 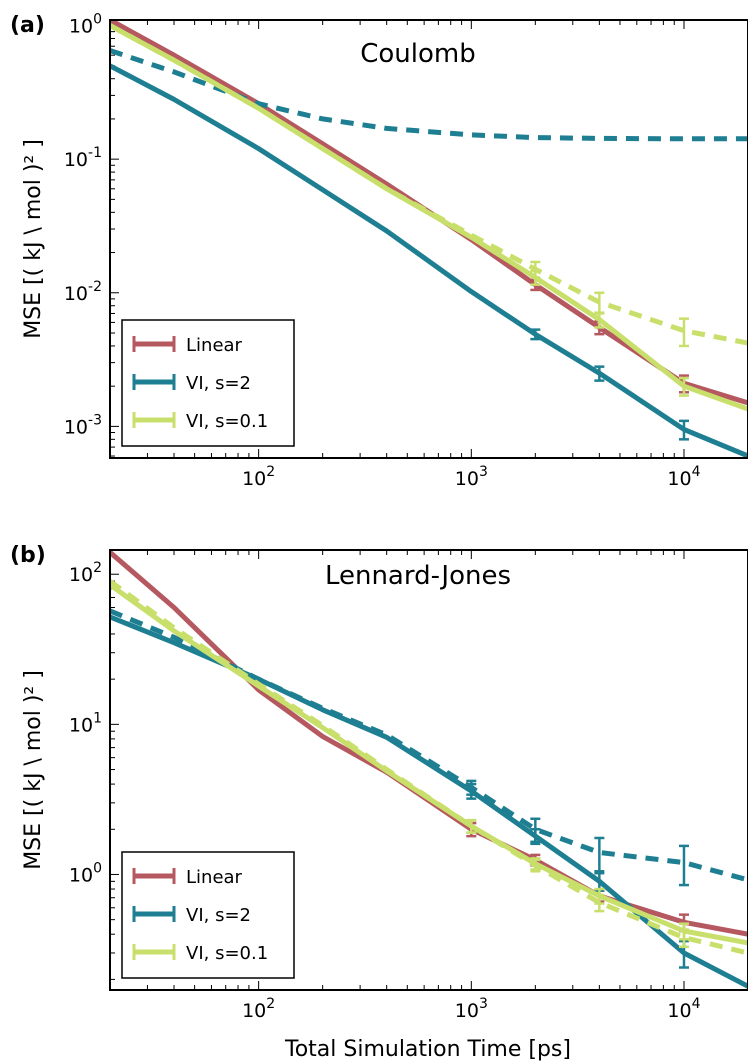 I want to click on panel-a-ytick-label: 10⁻¹, so click(x=83, y=158).